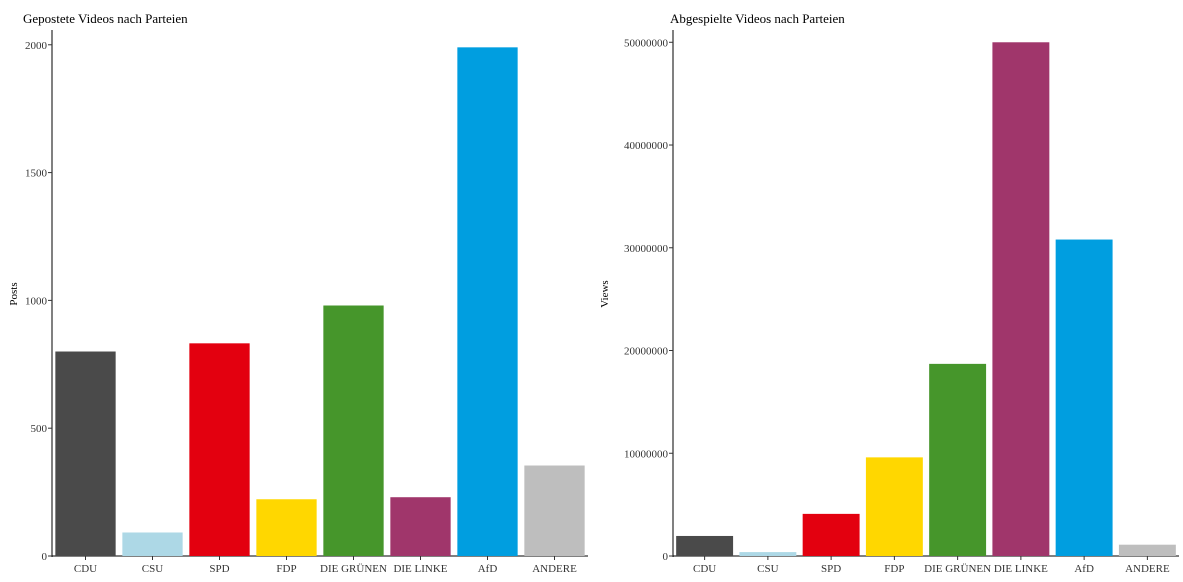 Image resolution: width=1183 pixels, height=582 pixels. I want to click on y-tick-label: 40000000, so click(646, 146).